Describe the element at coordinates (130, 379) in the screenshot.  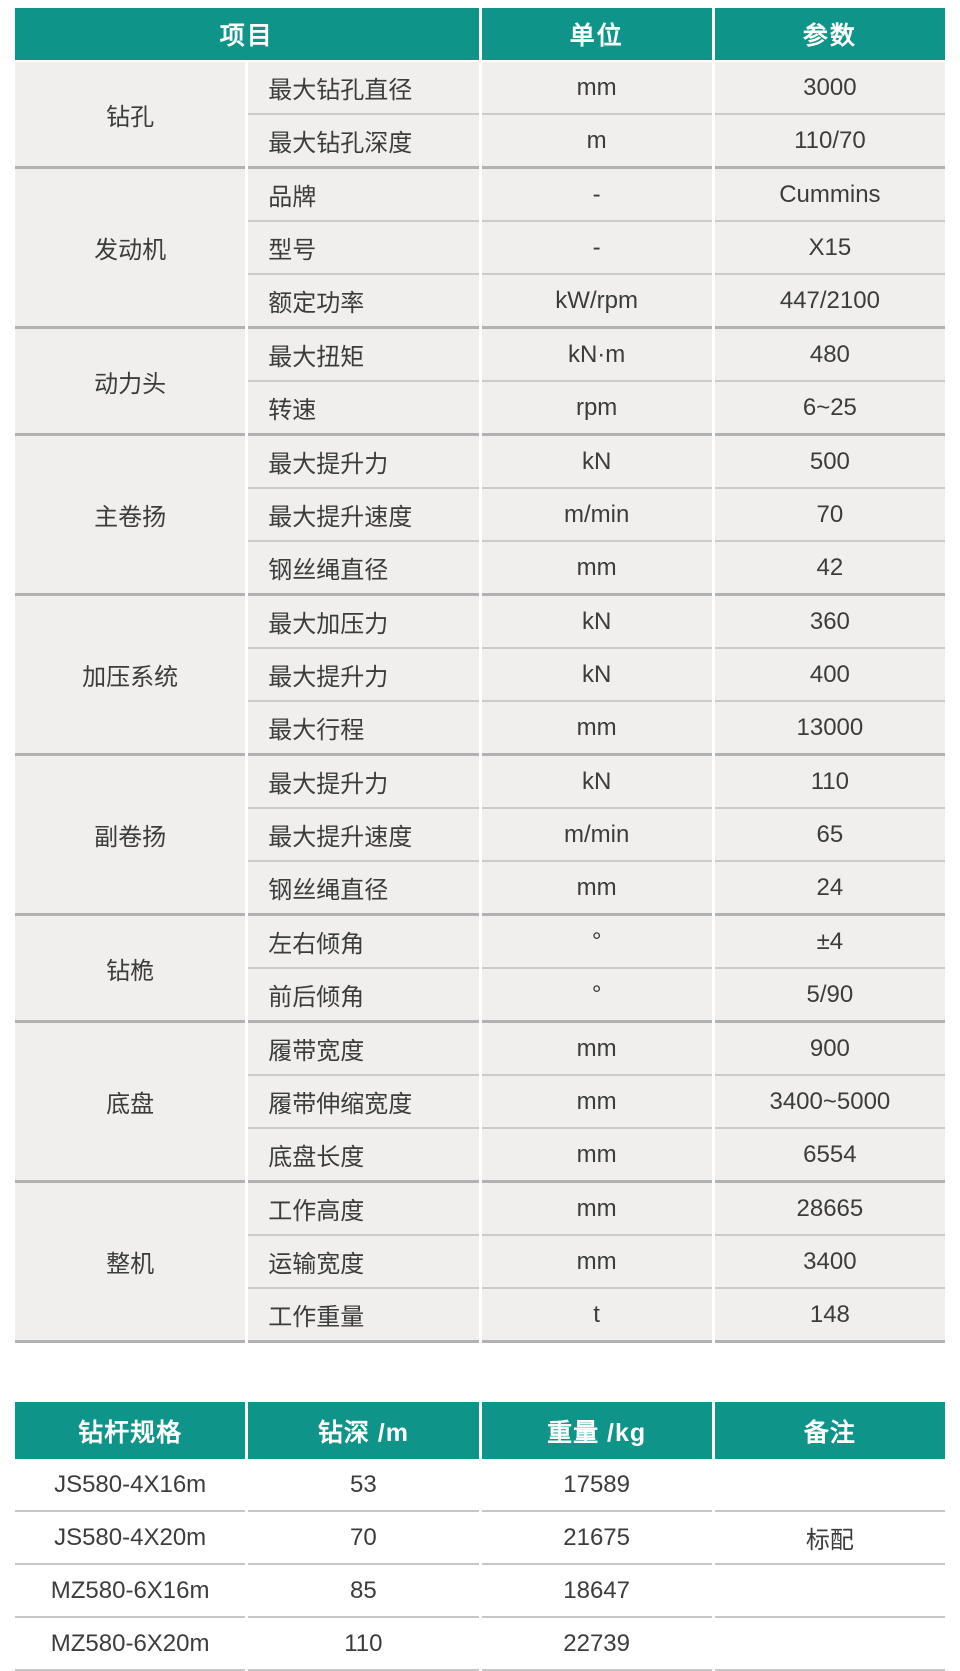
I see `group-cell-power-head: 动力头` at that location.